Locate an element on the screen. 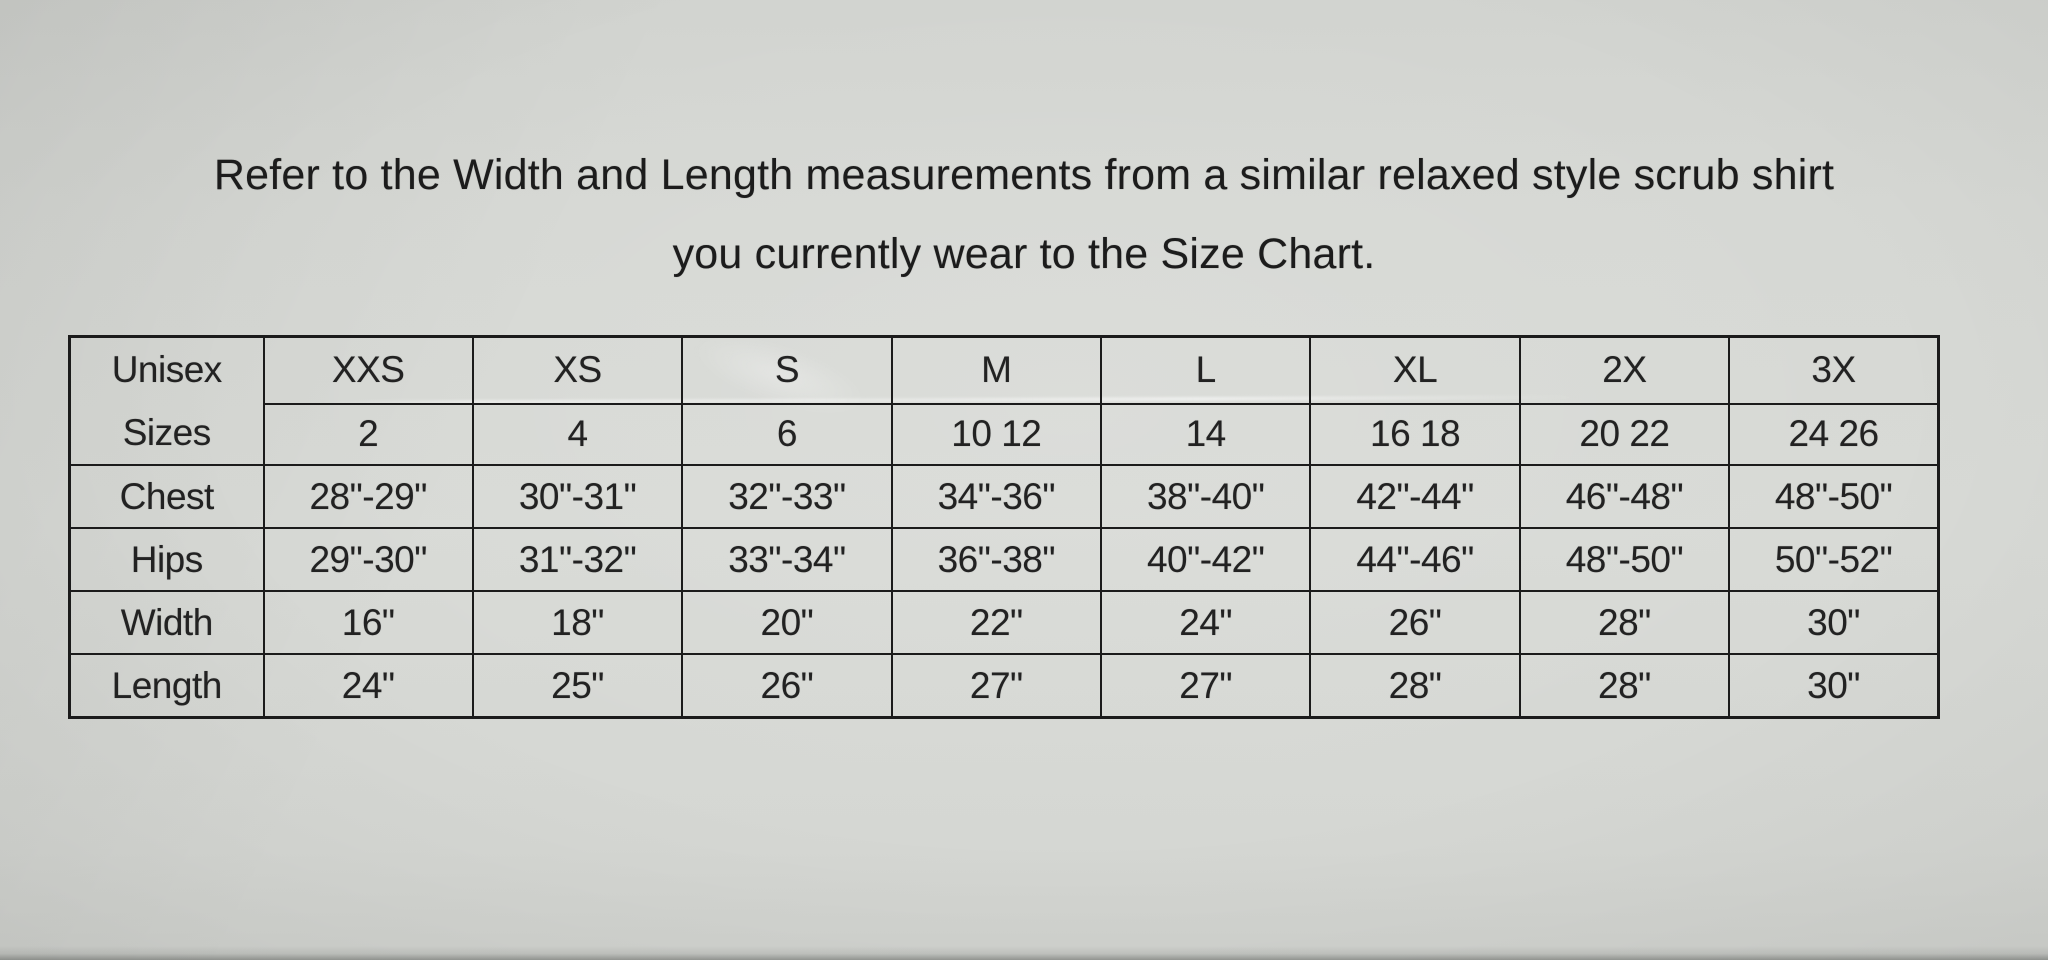  row-label-length: Length is located at coordinates (166, 686).